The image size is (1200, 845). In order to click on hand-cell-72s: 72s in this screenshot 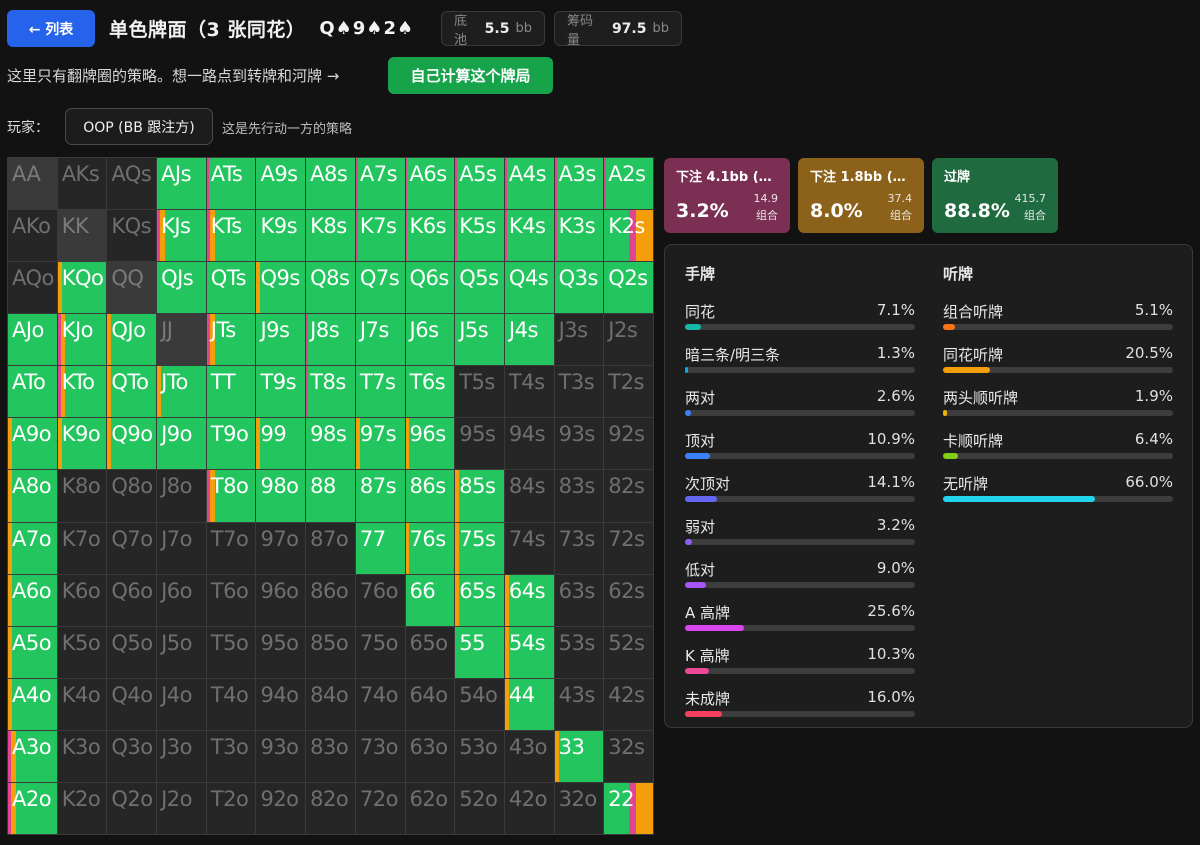, I will do `click(628, 548)`.